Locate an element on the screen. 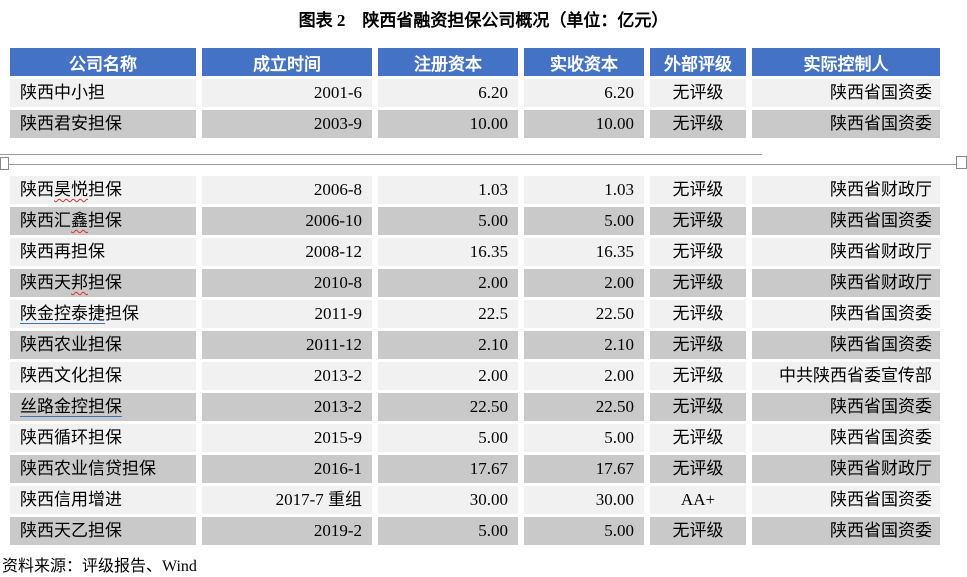 The width and height of the screenshot is (967, 577). cell-paid-in-capital: 22.50 is located at coordinates (584, 407).